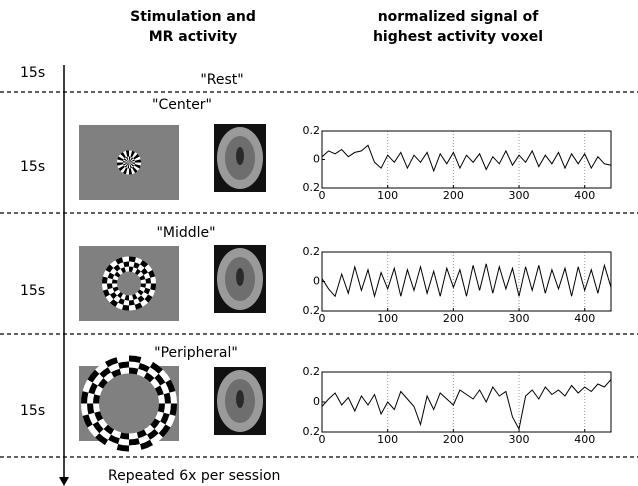 The image size is (638, 486). I want to click on ventricle, so click(240, 399).